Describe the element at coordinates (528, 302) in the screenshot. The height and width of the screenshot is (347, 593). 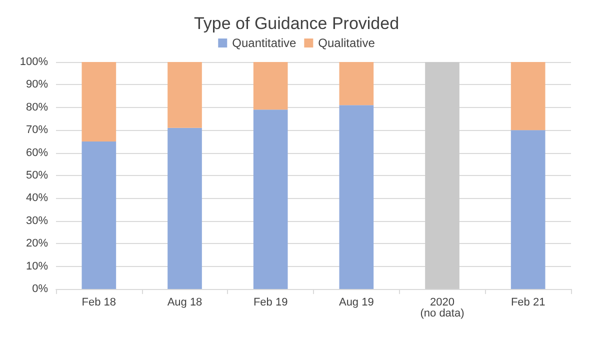
I see `x-tick-label: Feb 21` at that location.